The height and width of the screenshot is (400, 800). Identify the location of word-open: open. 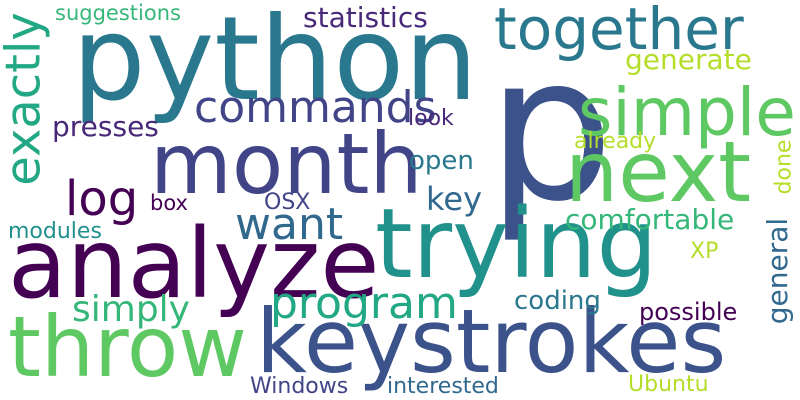
(441, 161).